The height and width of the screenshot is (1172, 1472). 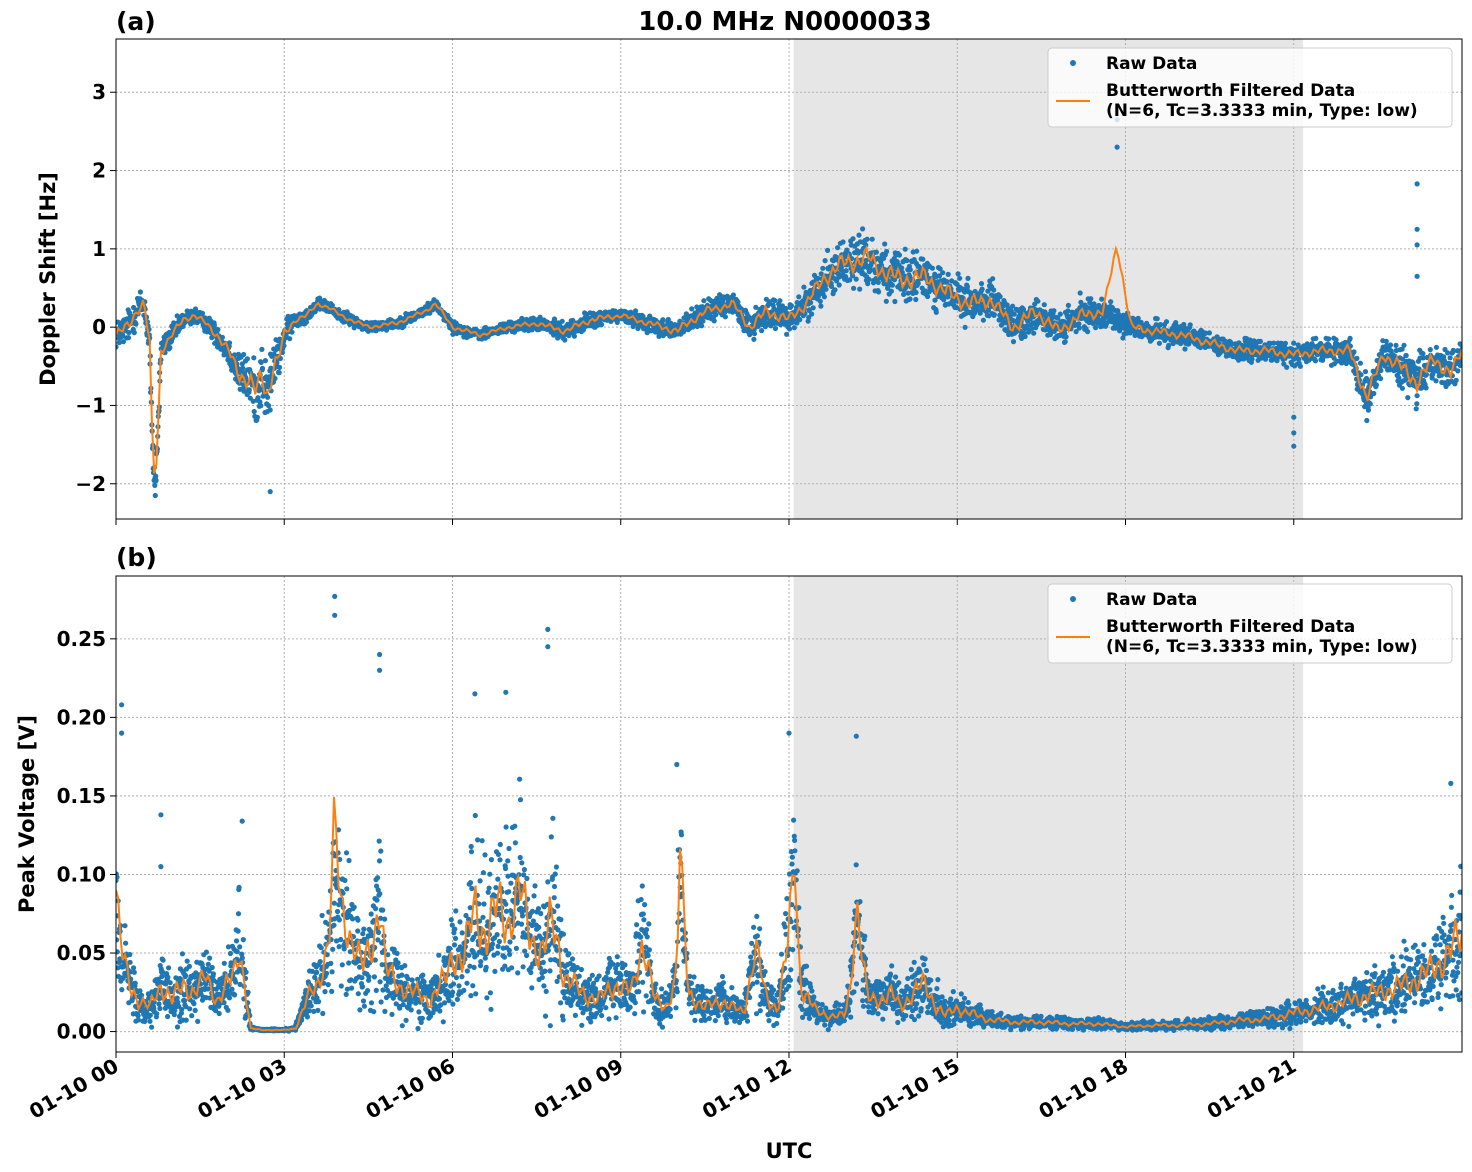 What do you see at coordinates (1151, 64) in the screenshot?
I see `legend-raw-label: Raw Data` at bounding box center [1151, 64].